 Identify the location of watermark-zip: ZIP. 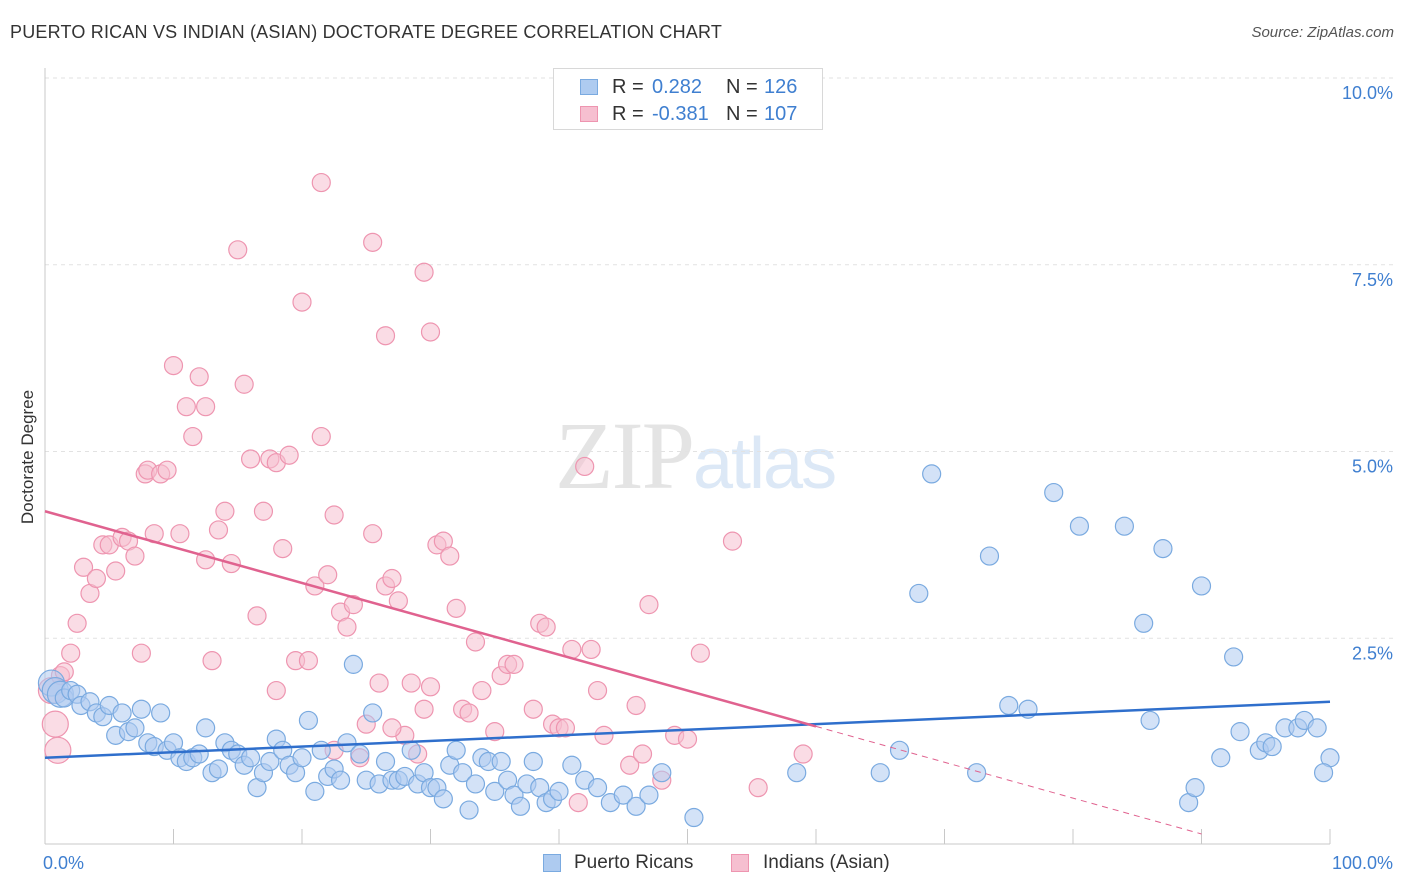
(625, 455).